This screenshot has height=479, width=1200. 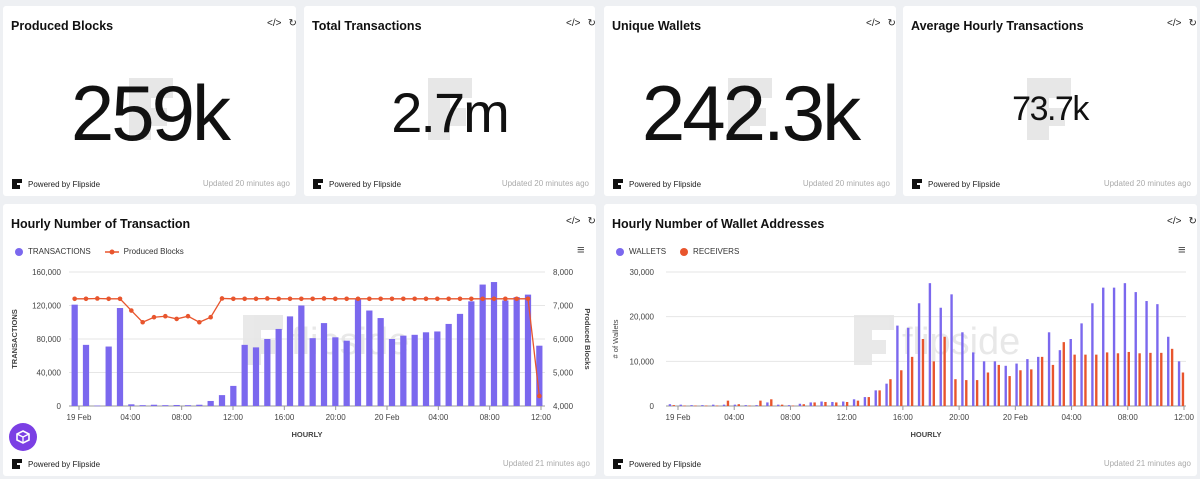 What do you see at coordinates (111, 251) in the screenshot?
I see `legend-line-icon` at bounding box center [111, 251].